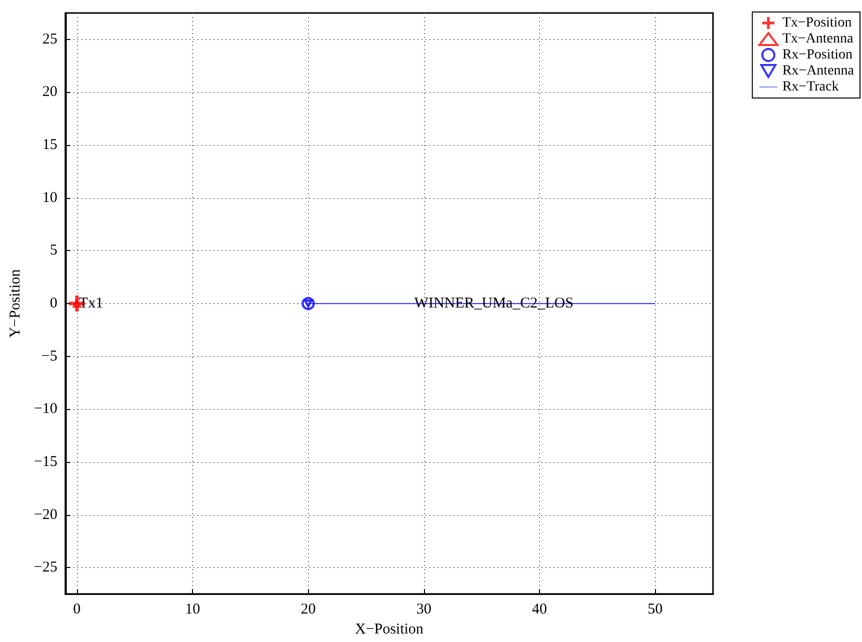 This screenshot has width=862, height=642. What do you see at coordinates (818, 71) in the screenshot?
I see `legend-label: Rx−Antenna` at bounding box center [818, 71].